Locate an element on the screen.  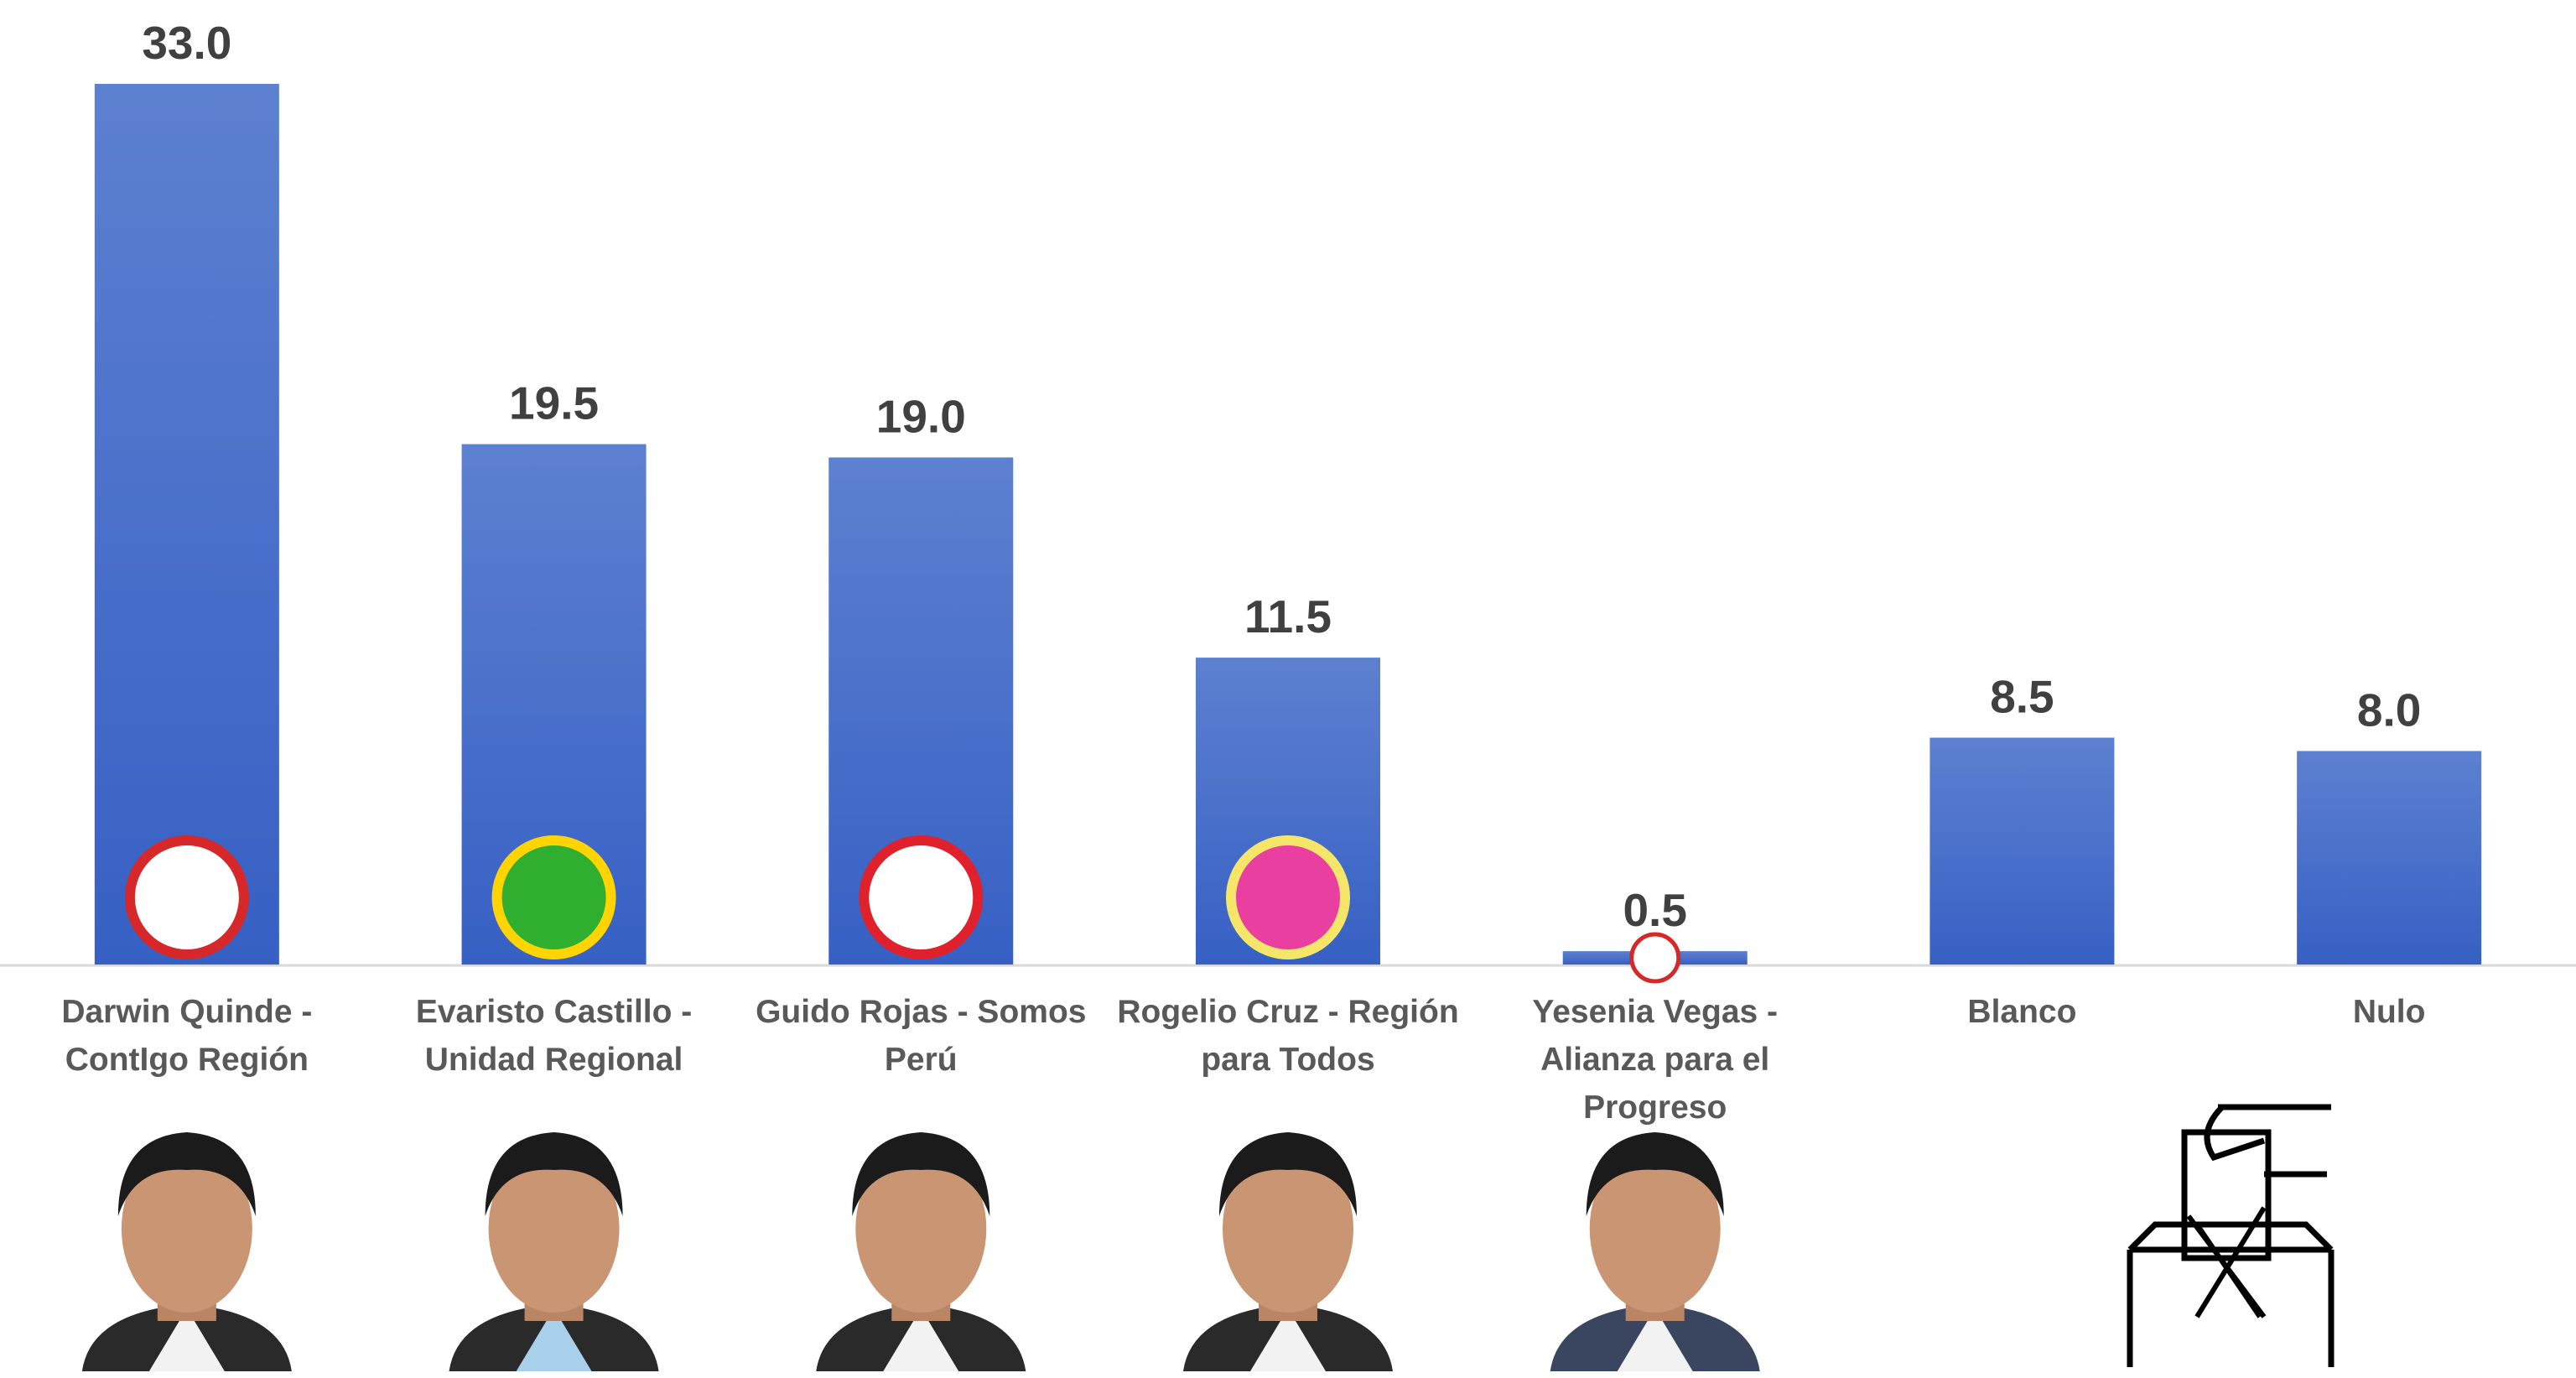
value-label: 8.0 is located at coordinates (2389, 710).